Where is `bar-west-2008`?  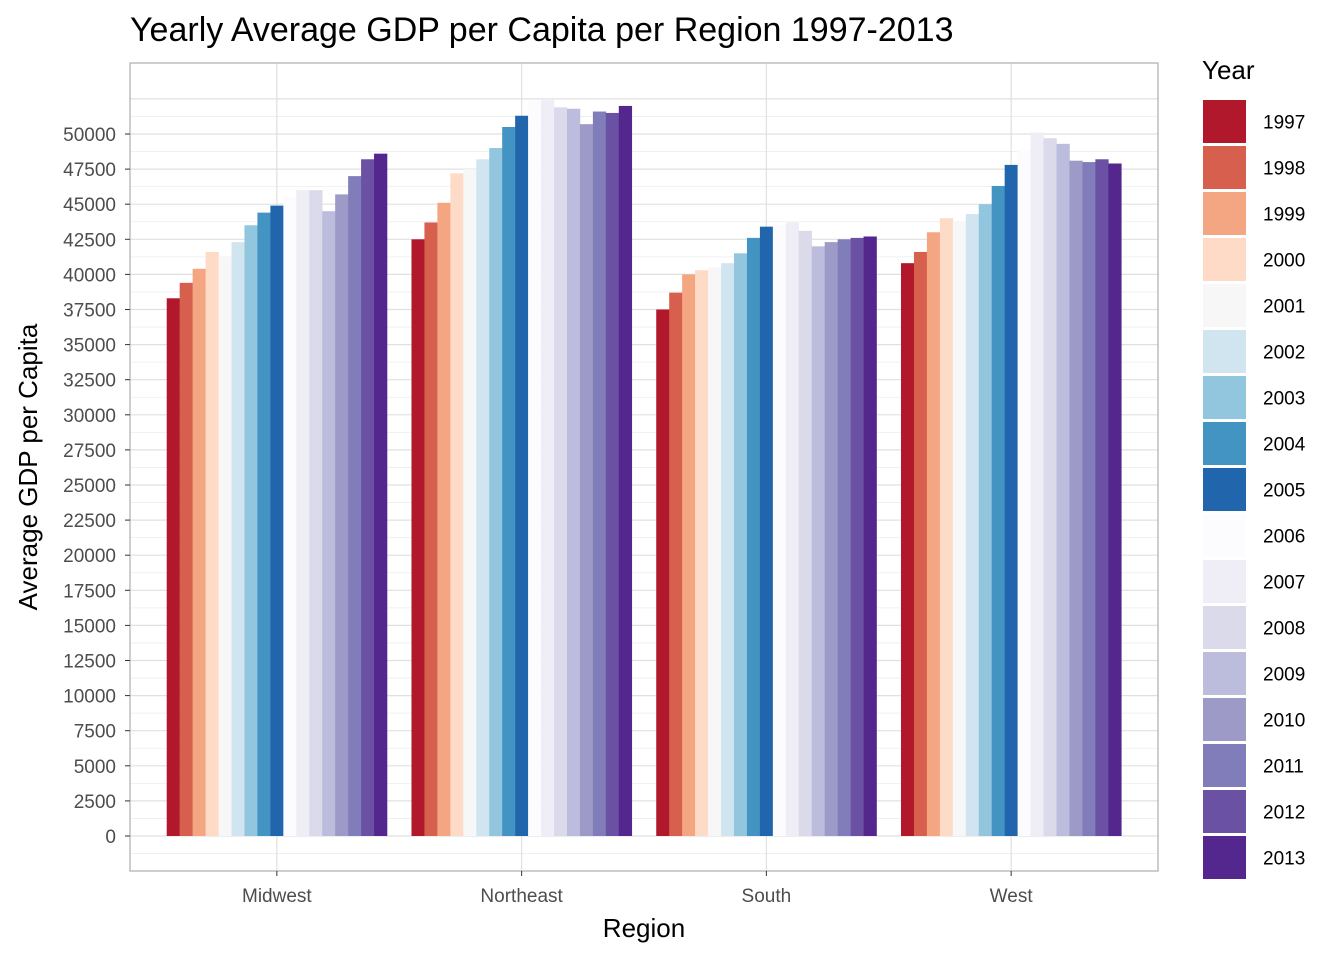
bar-west-2008 is located at coordinates (1050, 487).